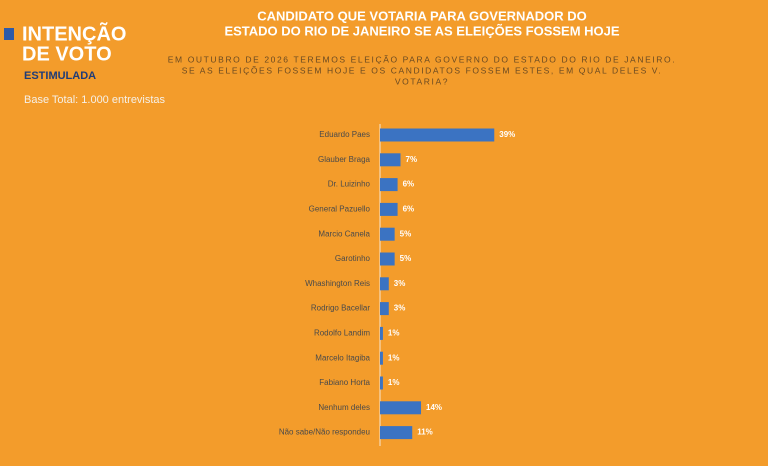 The height and width of the screenshot is (466, 768). Describe the element at coordinates (344, 134) in the screenshot. I see `category-label: Eduardo Paes` at that location.